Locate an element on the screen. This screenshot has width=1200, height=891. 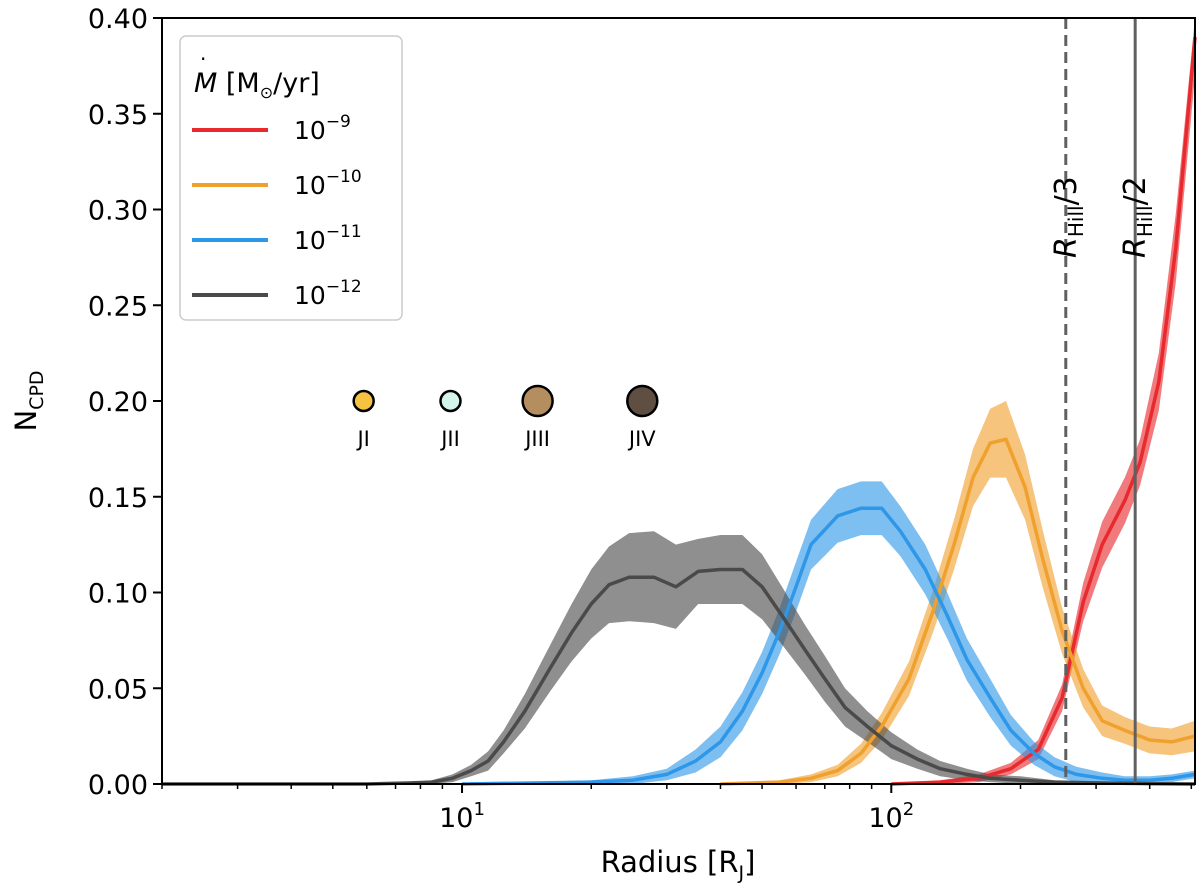
y-tick-label-1: 0.05 is located at coordinates (118, 689).